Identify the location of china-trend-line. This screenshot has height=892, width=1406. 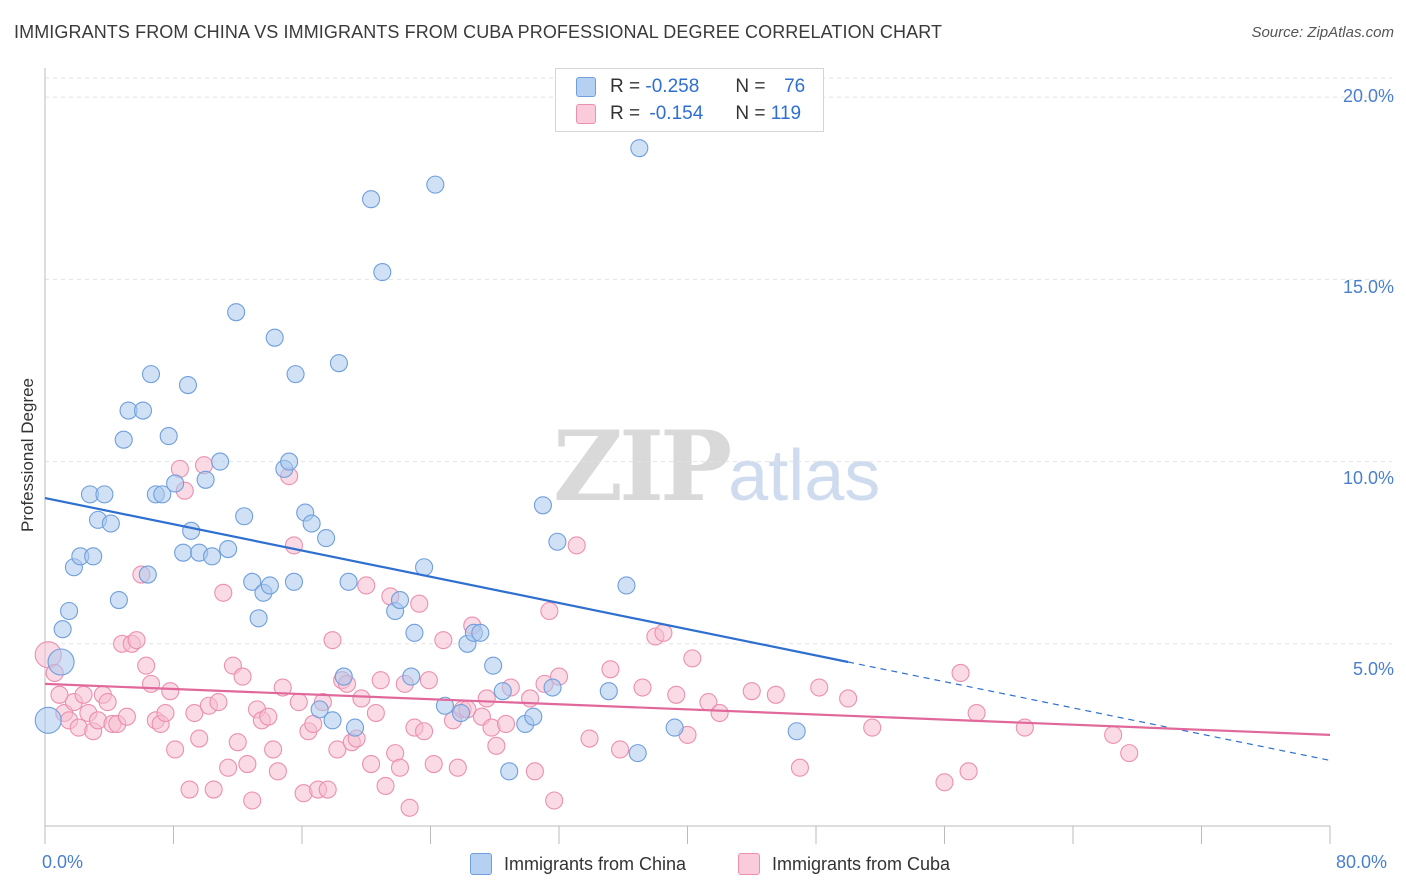
(446, 580).